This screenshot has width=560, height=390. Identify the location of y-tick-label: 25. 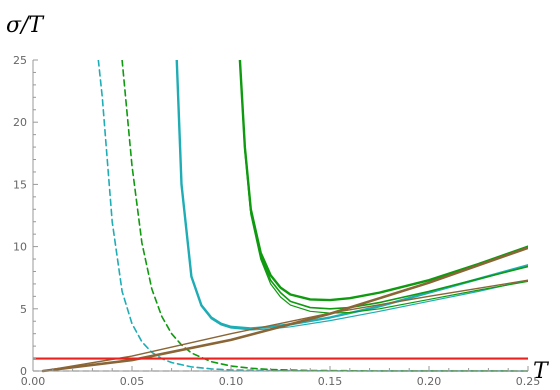
(20, 60).